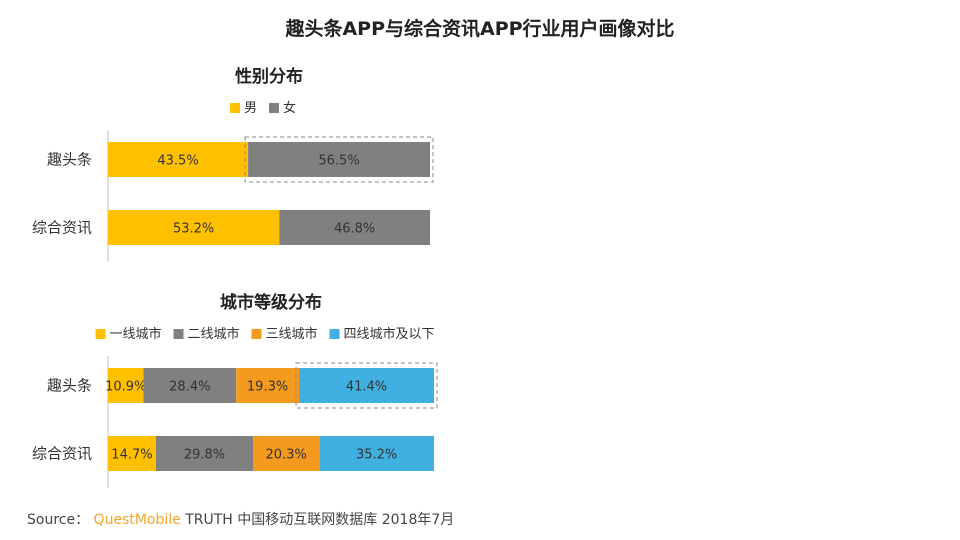  I want to click on data-label-0-1: 28.4%, so click(189, 387).